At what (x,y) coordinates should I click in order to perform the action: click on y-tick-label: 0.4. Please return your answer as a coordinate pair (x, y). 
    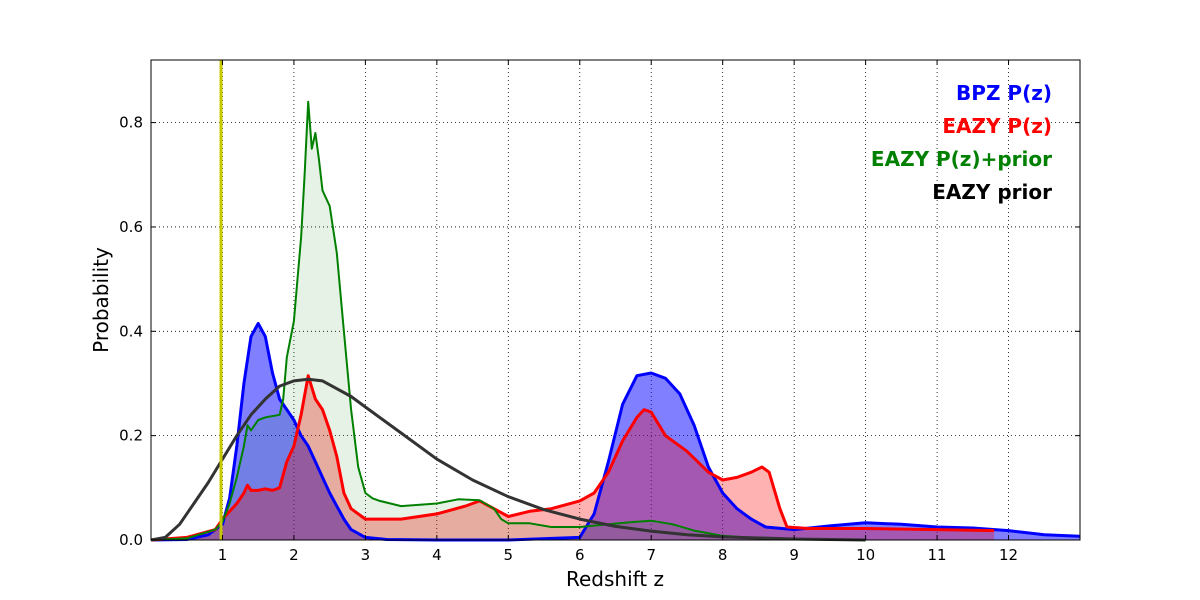
    Looking at the image, I should click on (131, 331).